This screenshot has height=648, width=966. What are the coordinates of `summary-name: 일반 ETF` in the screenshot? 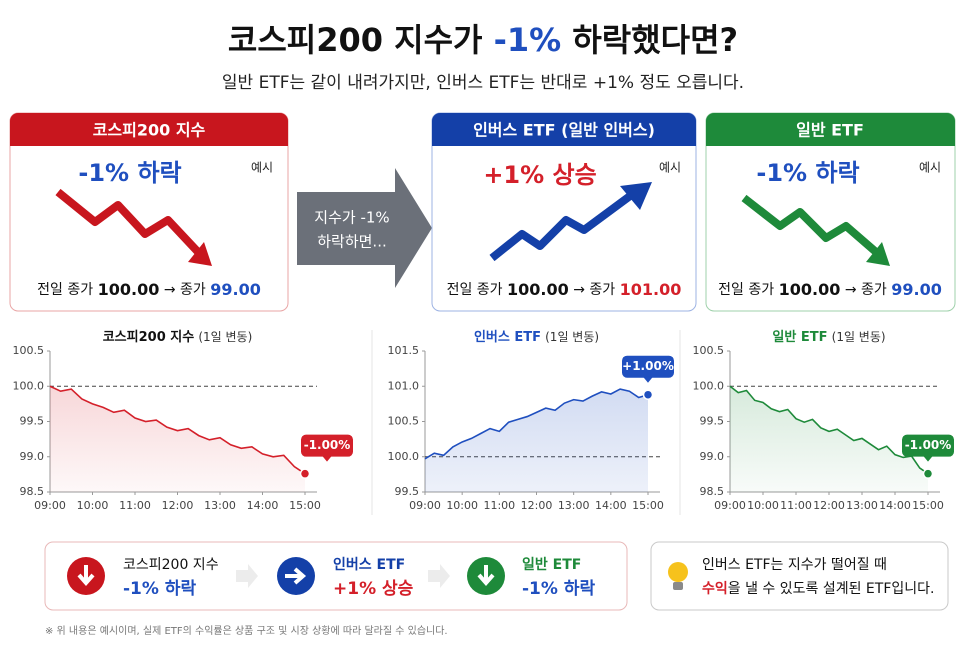 It's located at (551, 564).